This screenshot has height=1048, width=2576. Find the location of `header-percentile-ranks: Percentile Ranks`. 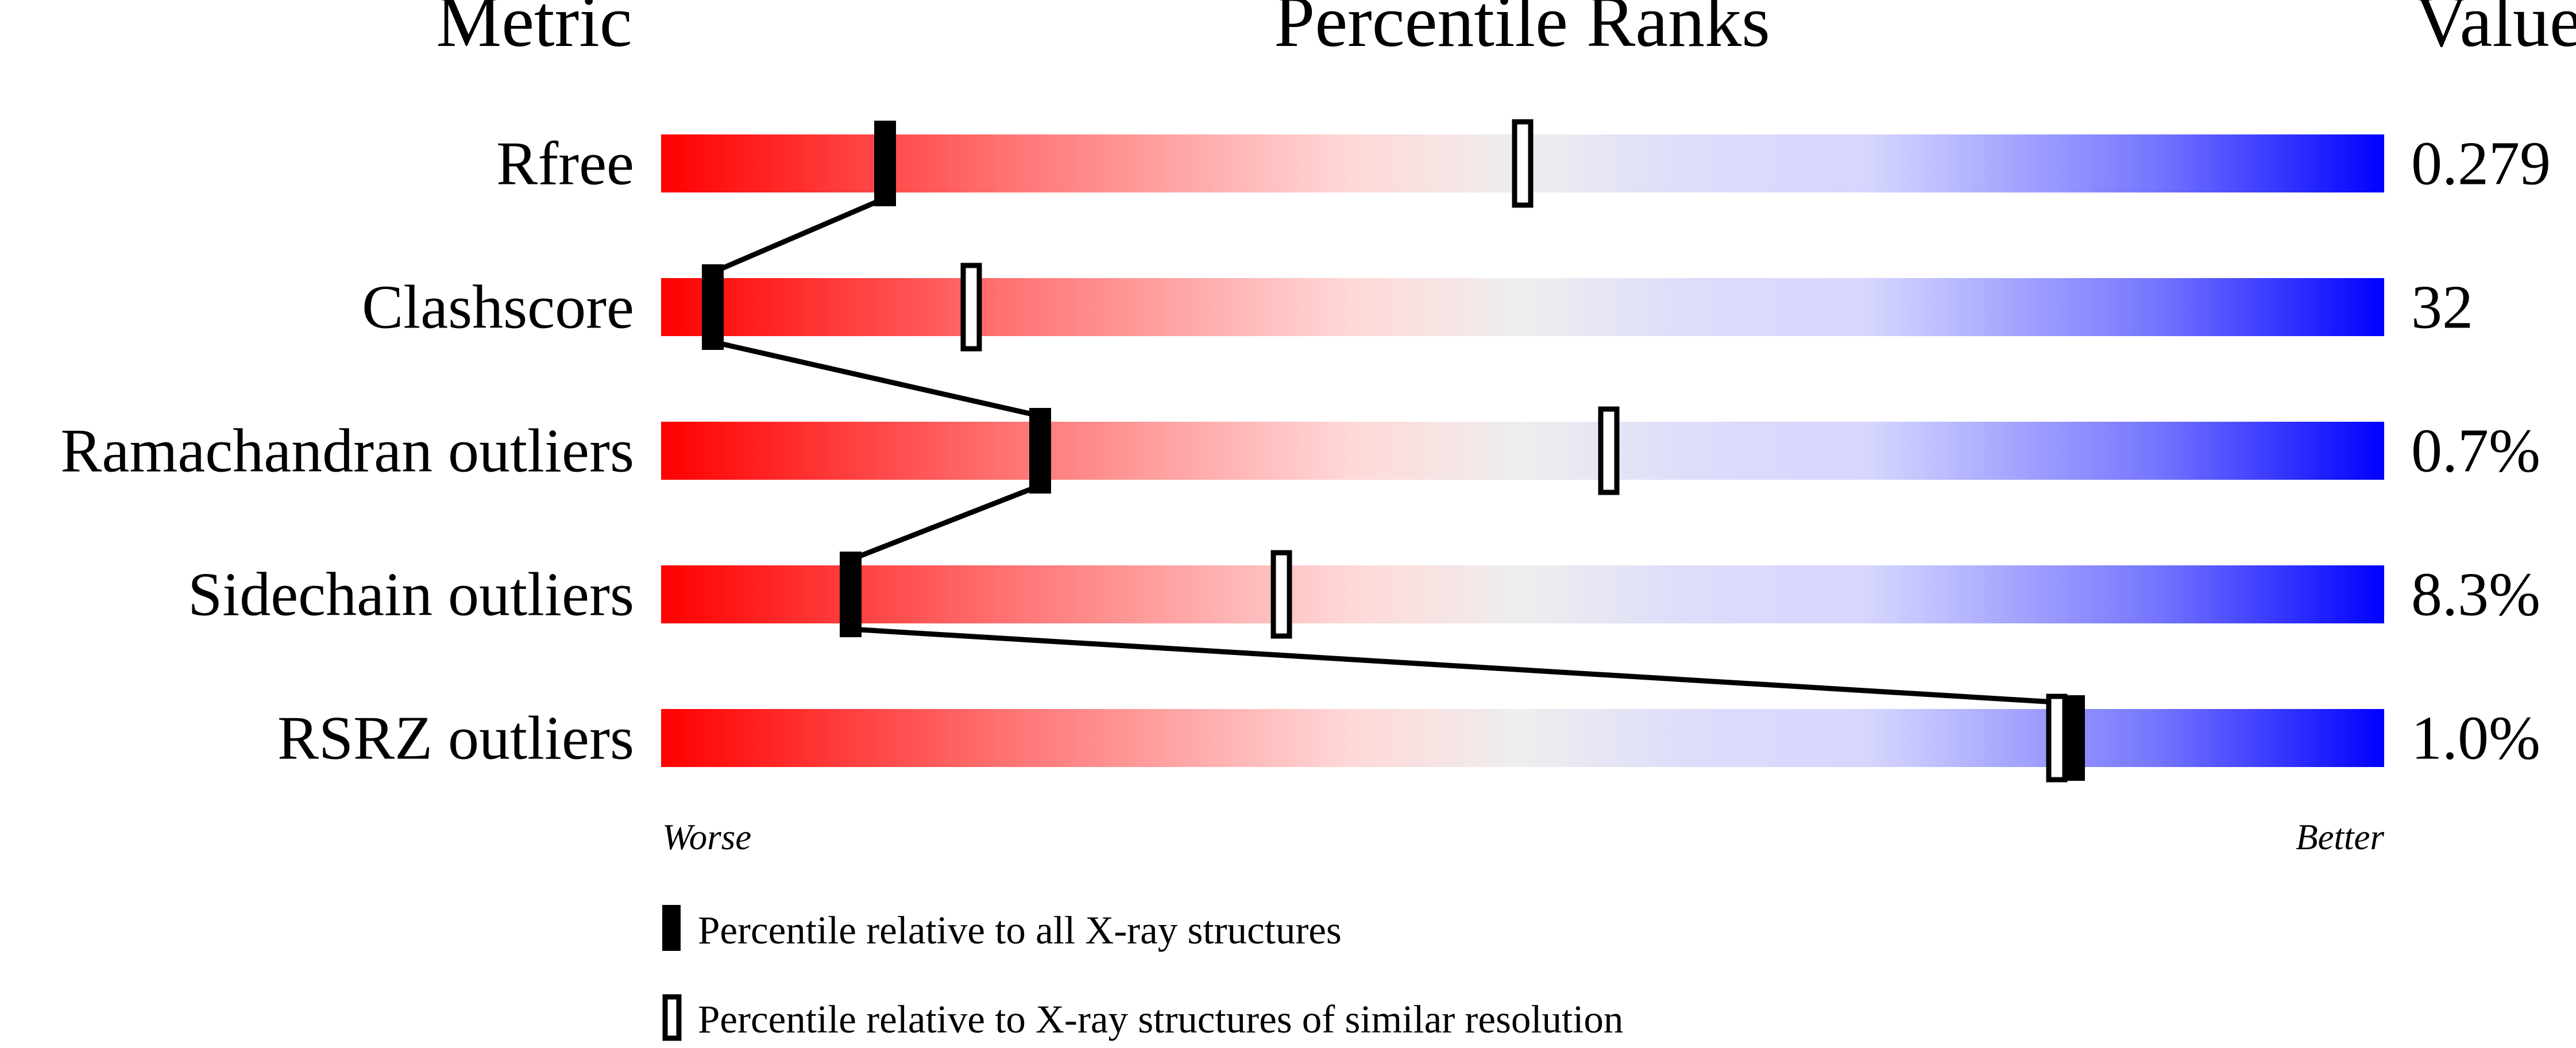

header-percentile-ranks: Percentile Ranks is located at coordinates (1522, 31).